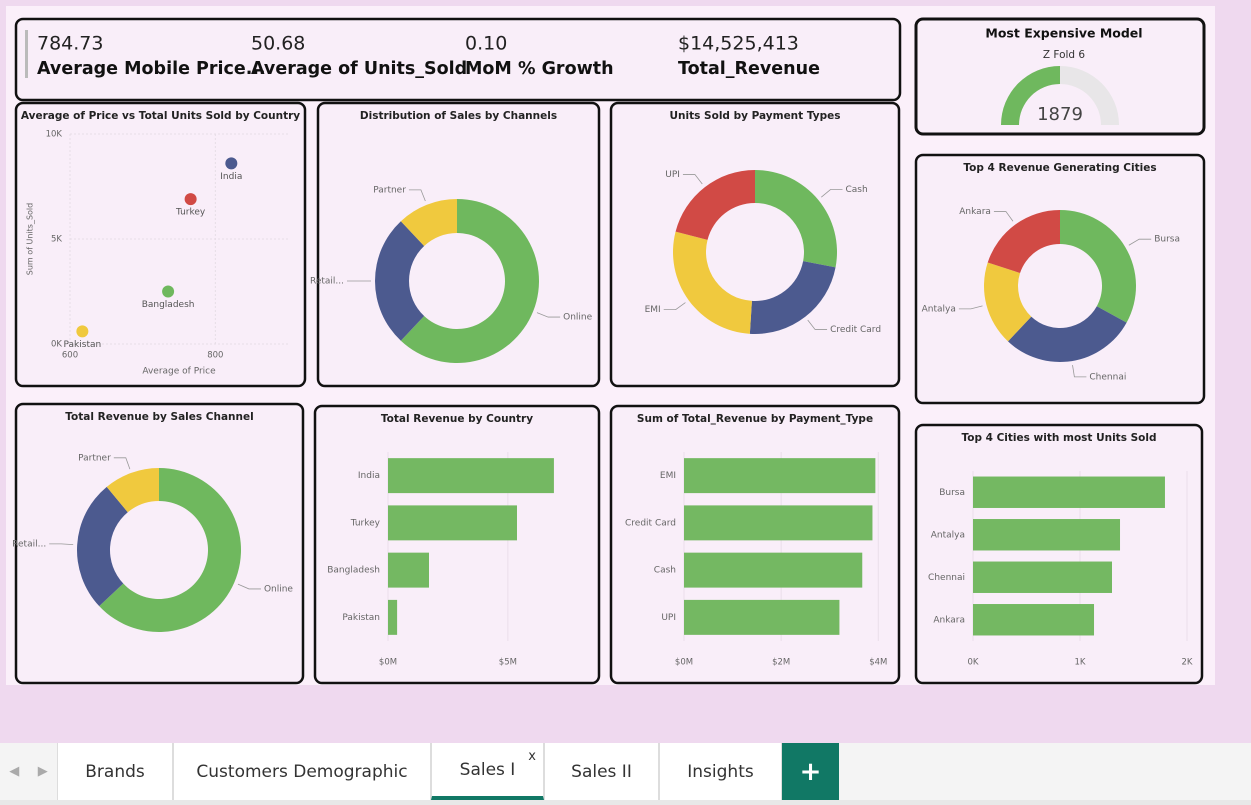  I want to click on y-tick-label: 5K, so click(56, 240).